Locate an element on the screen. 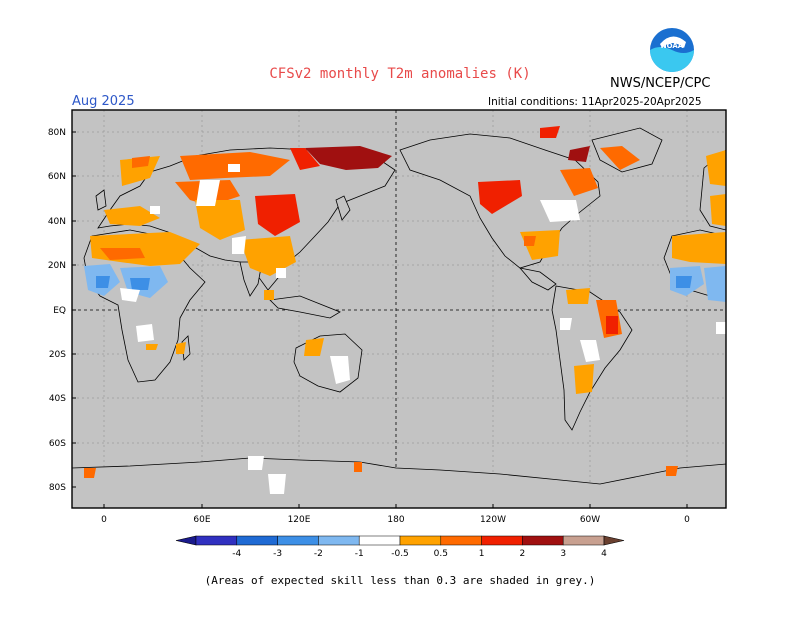  colorbar-label: -3 is located at coordinates (277, 554).